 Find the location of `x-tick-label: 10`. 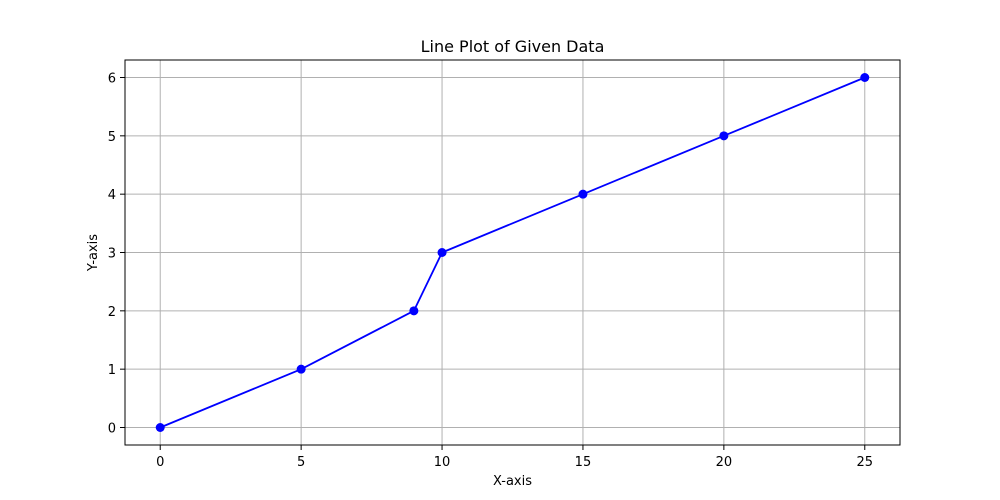

x-tick-label: 10 is located at coordinates (442, 462).